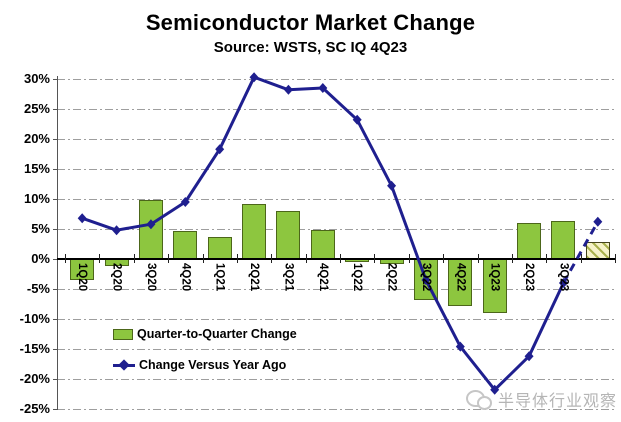  What do you see at coordinates (34, 378) in the screenshot?
I see `y-axis-tick-label: -20%` at bounding box center [34, 378].